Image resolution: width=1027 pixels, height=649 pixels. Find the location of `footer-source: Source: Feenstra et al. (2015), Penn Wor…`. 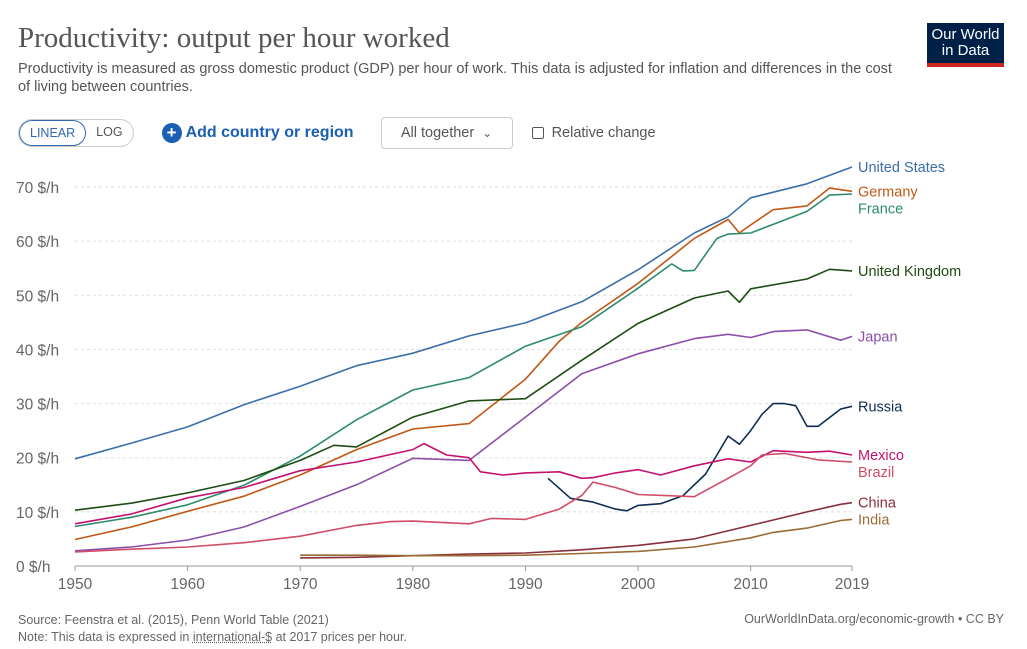

footer-source: Source: Feenstra et al. (2015), Penn Wor… is located at coordinates (212, 629).